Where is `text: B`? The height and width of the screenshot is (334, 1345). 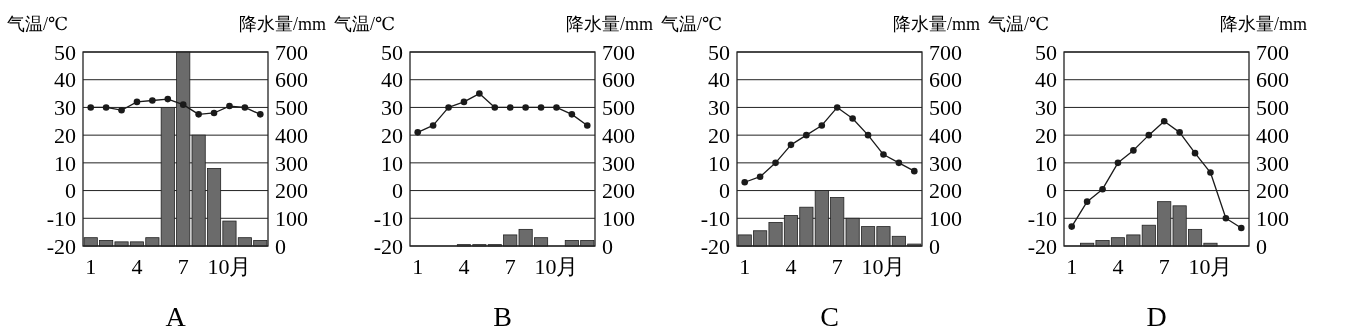
text: B is located at coordinates (502, 316).